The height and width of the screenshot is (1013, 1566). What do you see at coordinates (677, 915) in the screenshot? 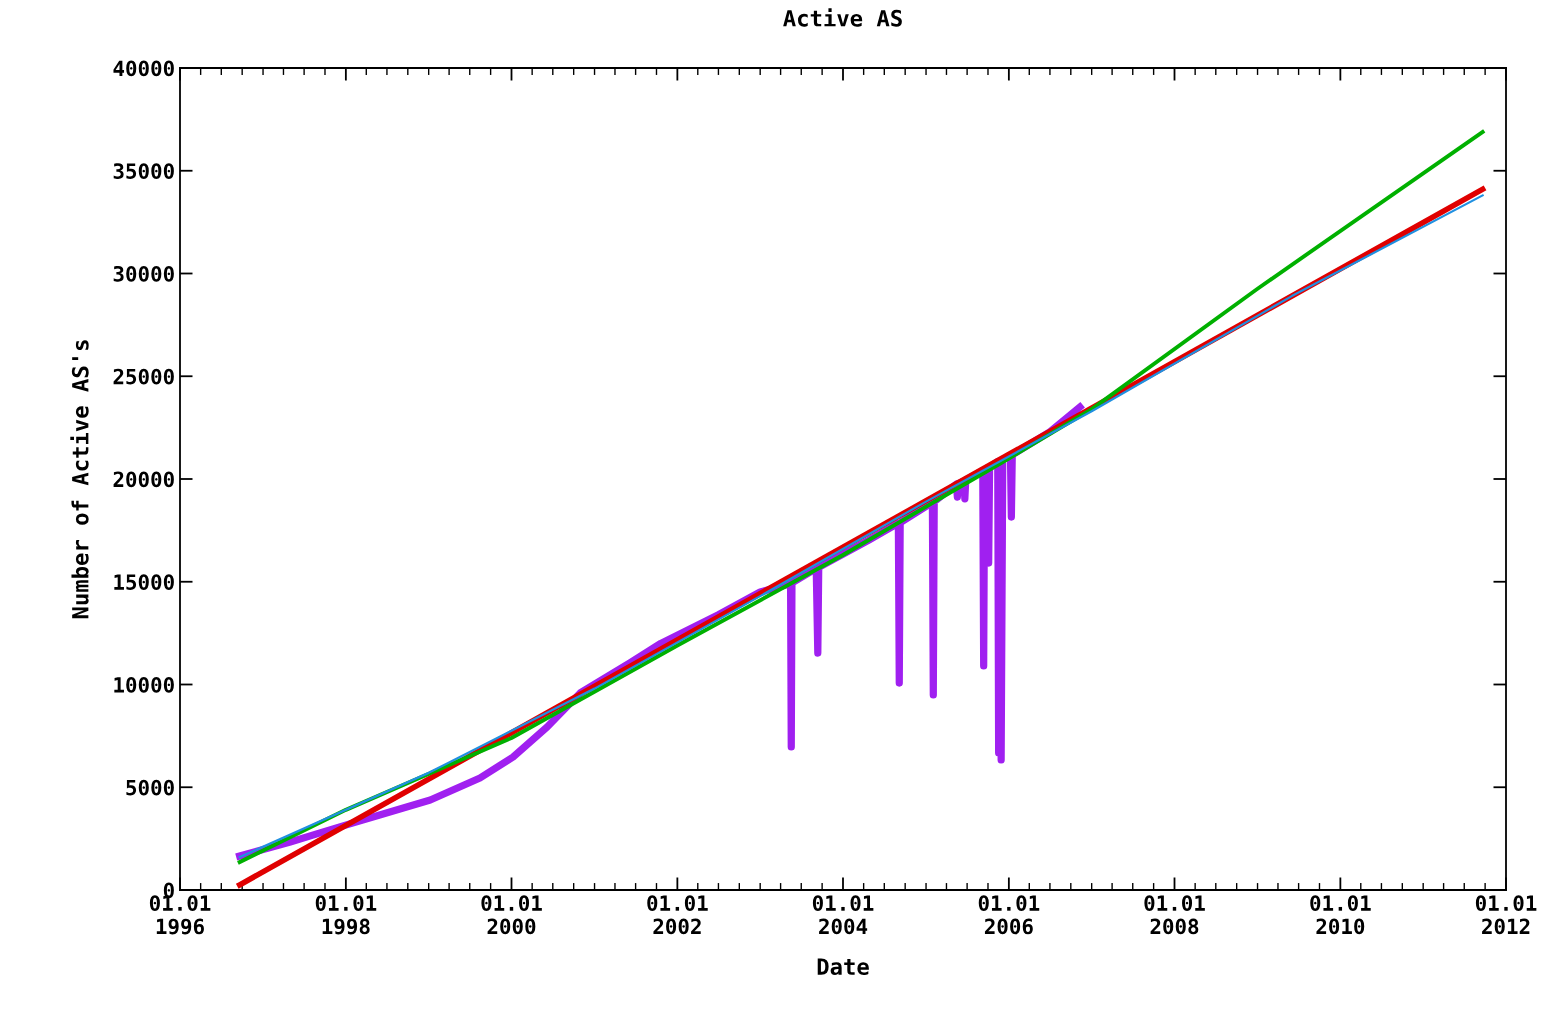
I see `x-tick-label: 01.01 2002` at bounding box center [677, 915].